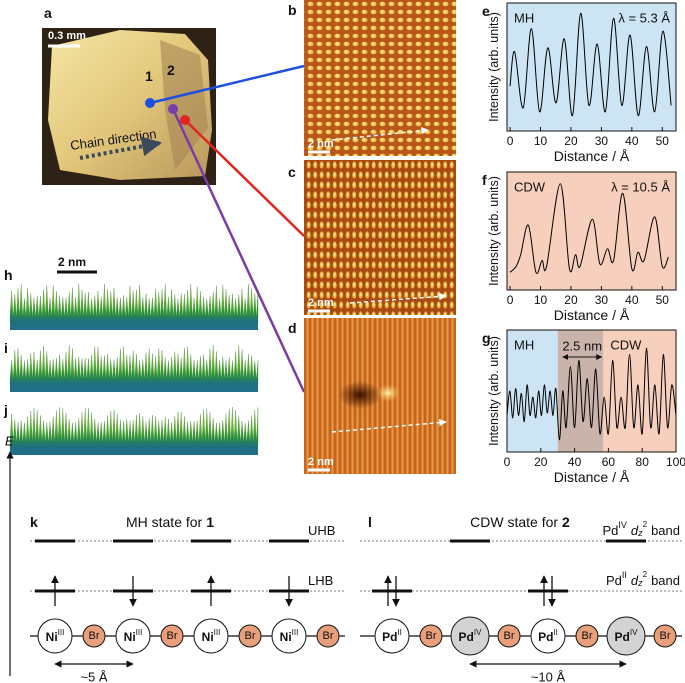 This screenshot has width=685, height=683. Describe the element at coordinates (494, 231) in the screenshot. I see `y-axis-label: Intensity (arb. units)` at that location.